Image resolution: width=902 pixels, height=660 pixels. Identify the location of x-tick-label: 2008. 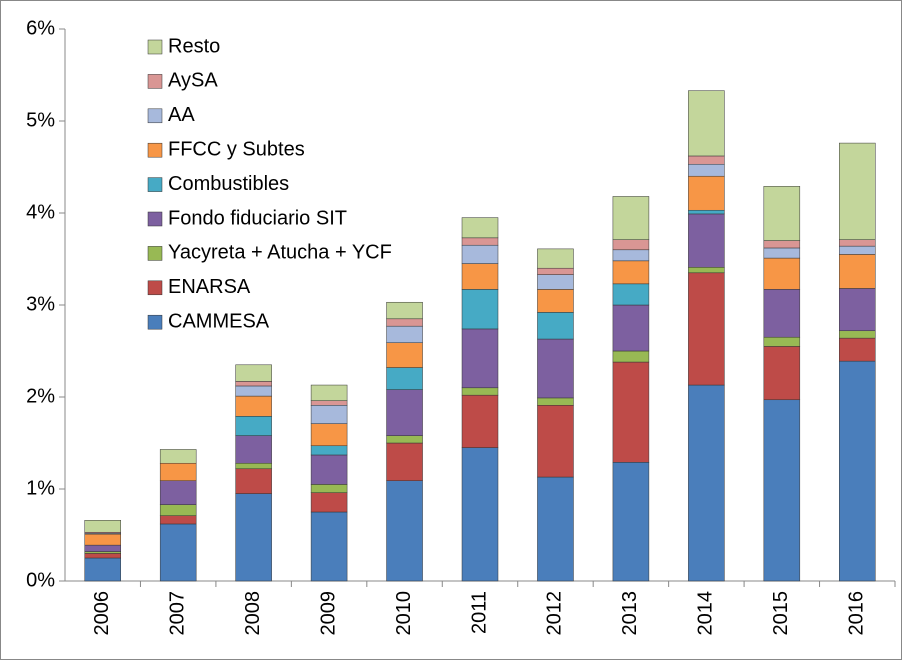
(253, 613).